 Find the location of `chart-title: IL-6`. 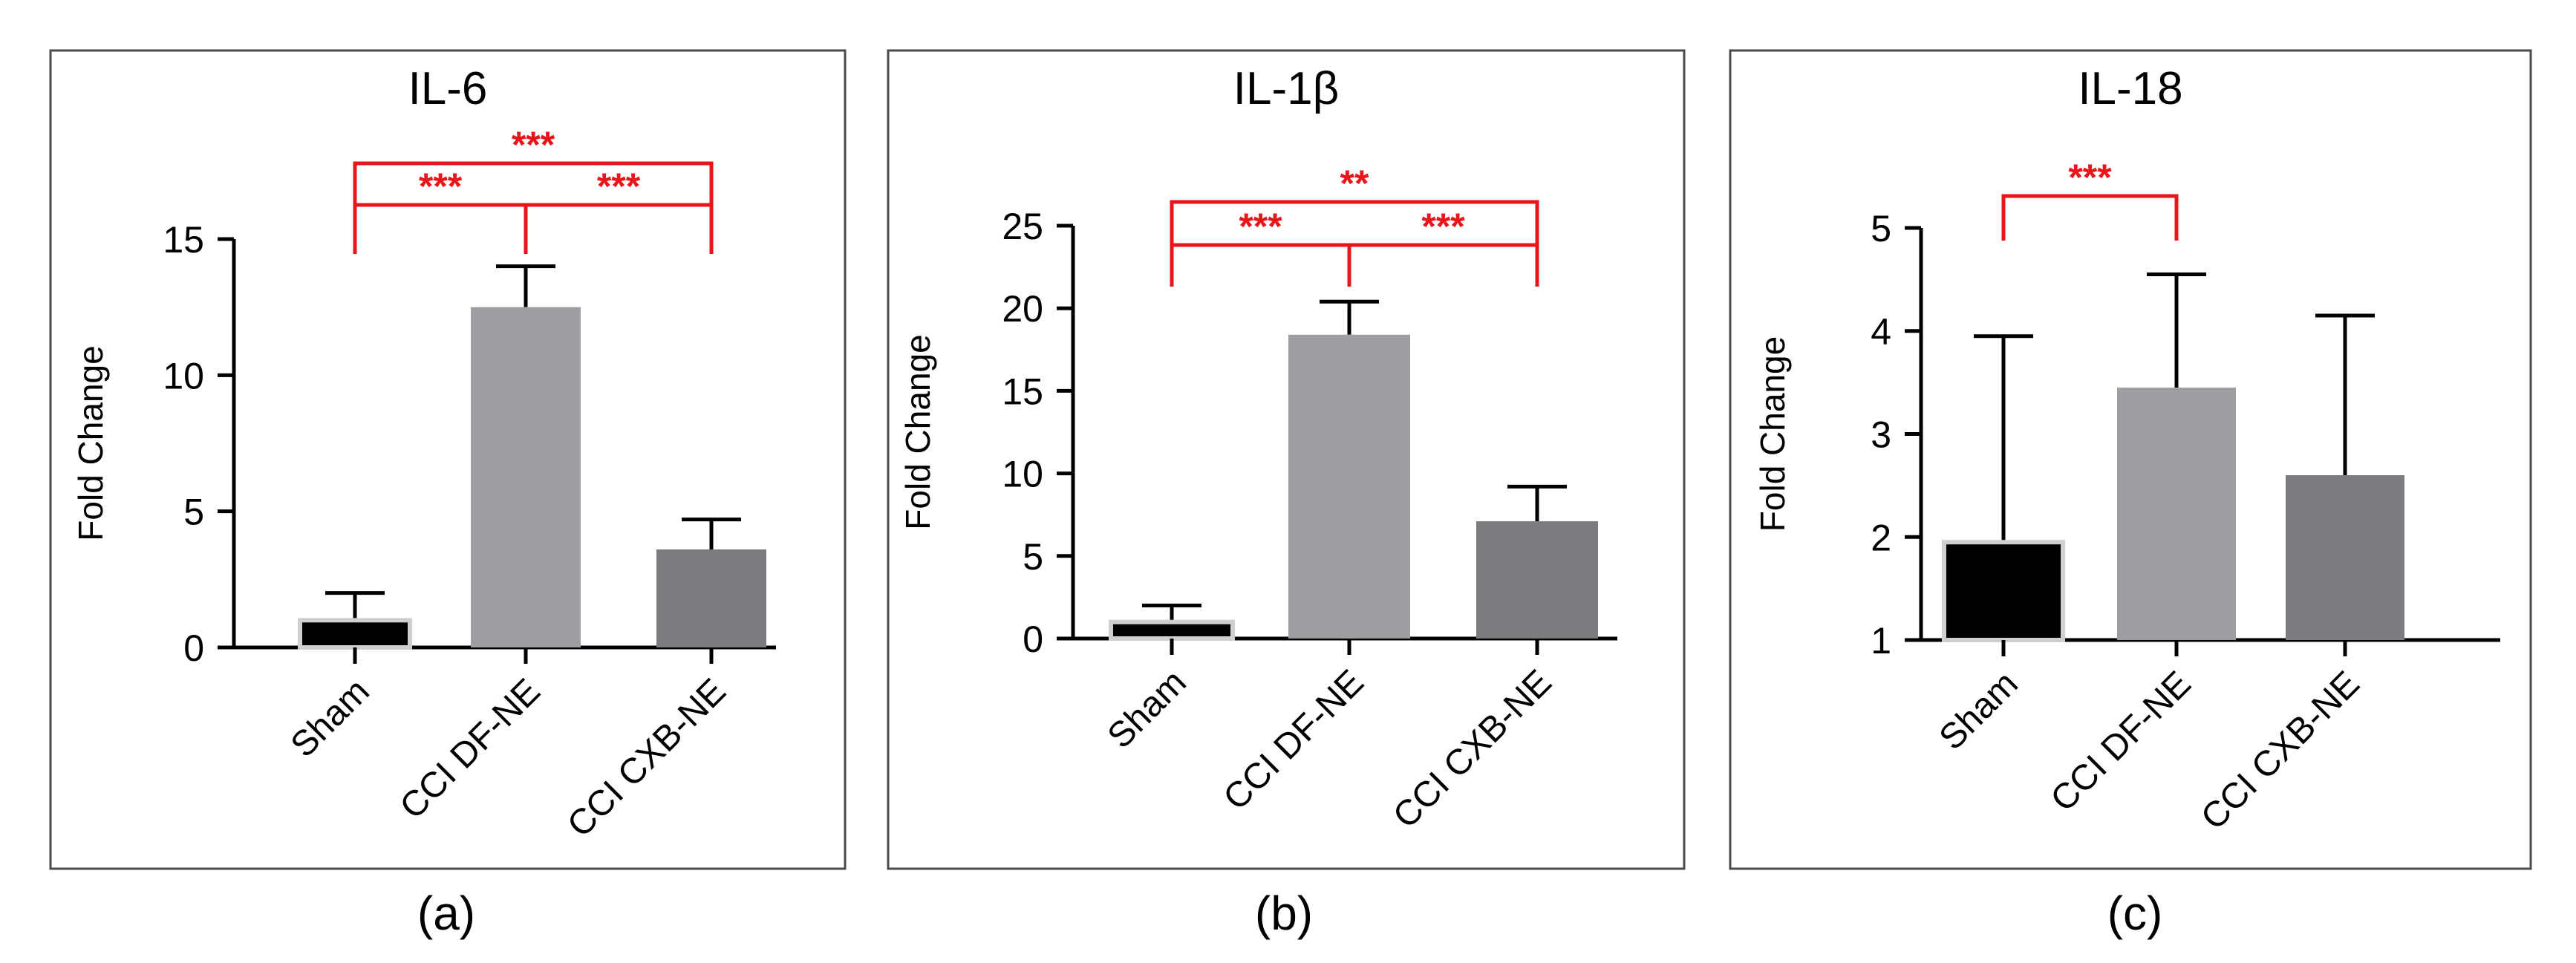

chart-title: IL-6 is located at coordinates (448, 88).